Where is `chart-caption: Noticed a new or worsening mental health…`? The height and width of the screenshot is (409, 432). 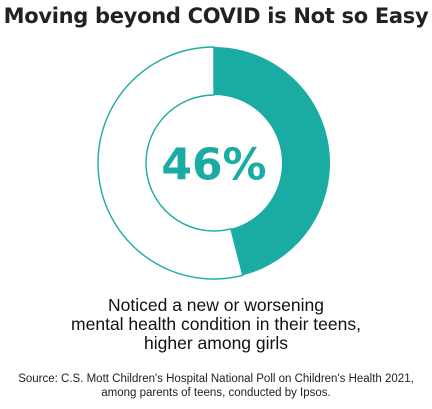 chart-caption: Noticed a new or worsening mental health… is located at coordinates (216, 324).